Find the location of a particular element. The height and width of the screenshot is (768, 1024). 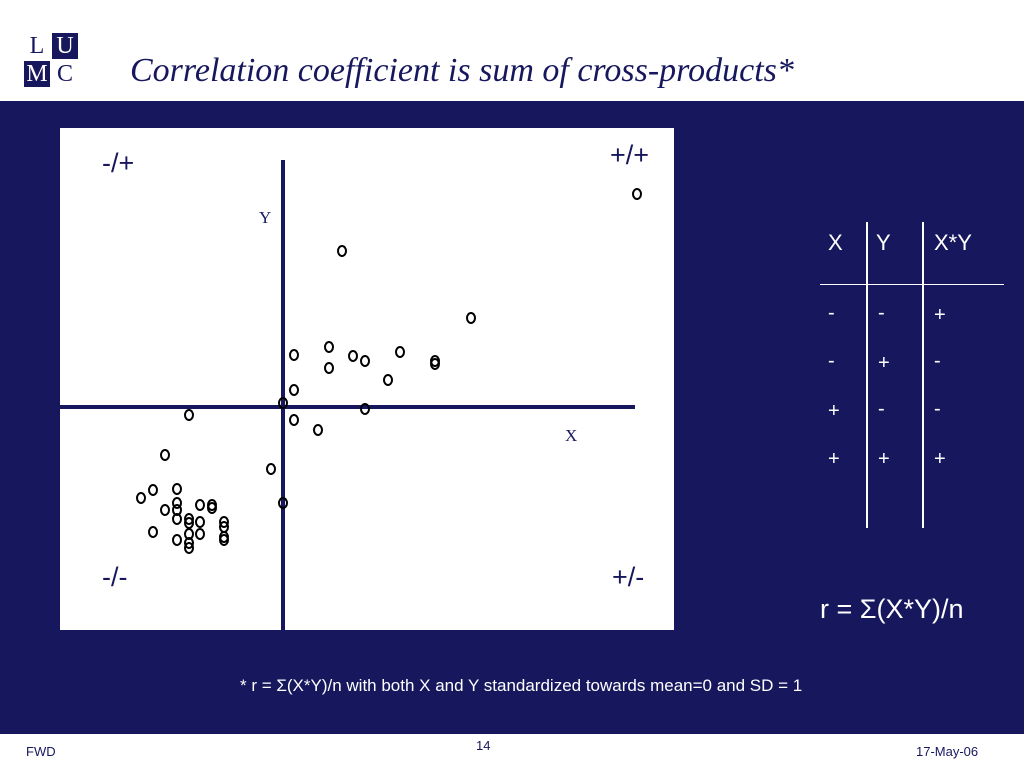

logo-letter-l: L is located at coordinates (37, 46).